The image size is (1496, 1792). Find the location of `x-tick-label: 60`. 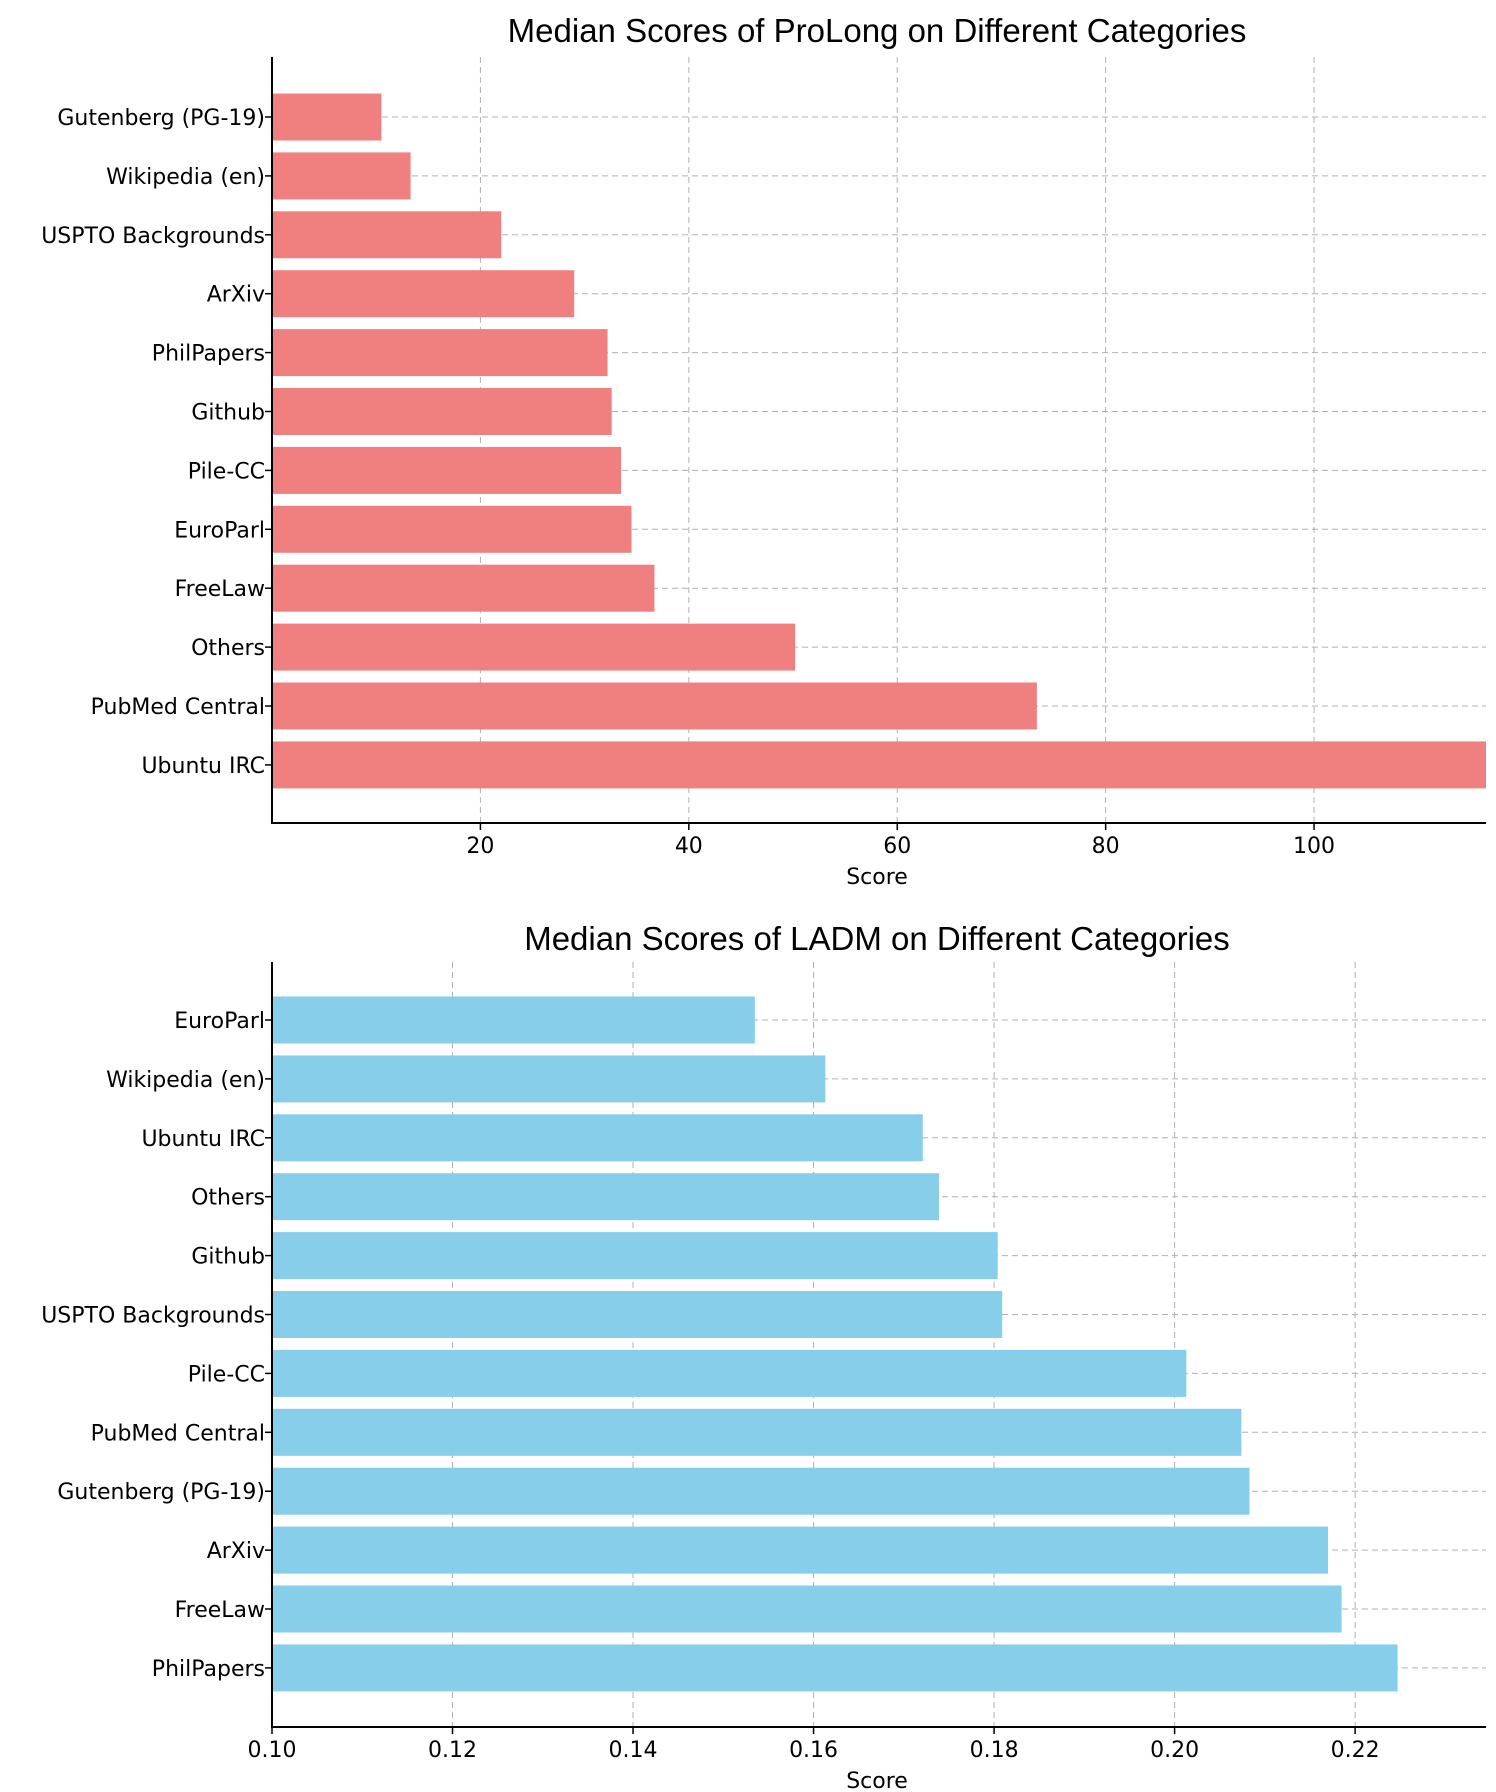

x-tick-label: 60 is located at coordinates (897, 846).